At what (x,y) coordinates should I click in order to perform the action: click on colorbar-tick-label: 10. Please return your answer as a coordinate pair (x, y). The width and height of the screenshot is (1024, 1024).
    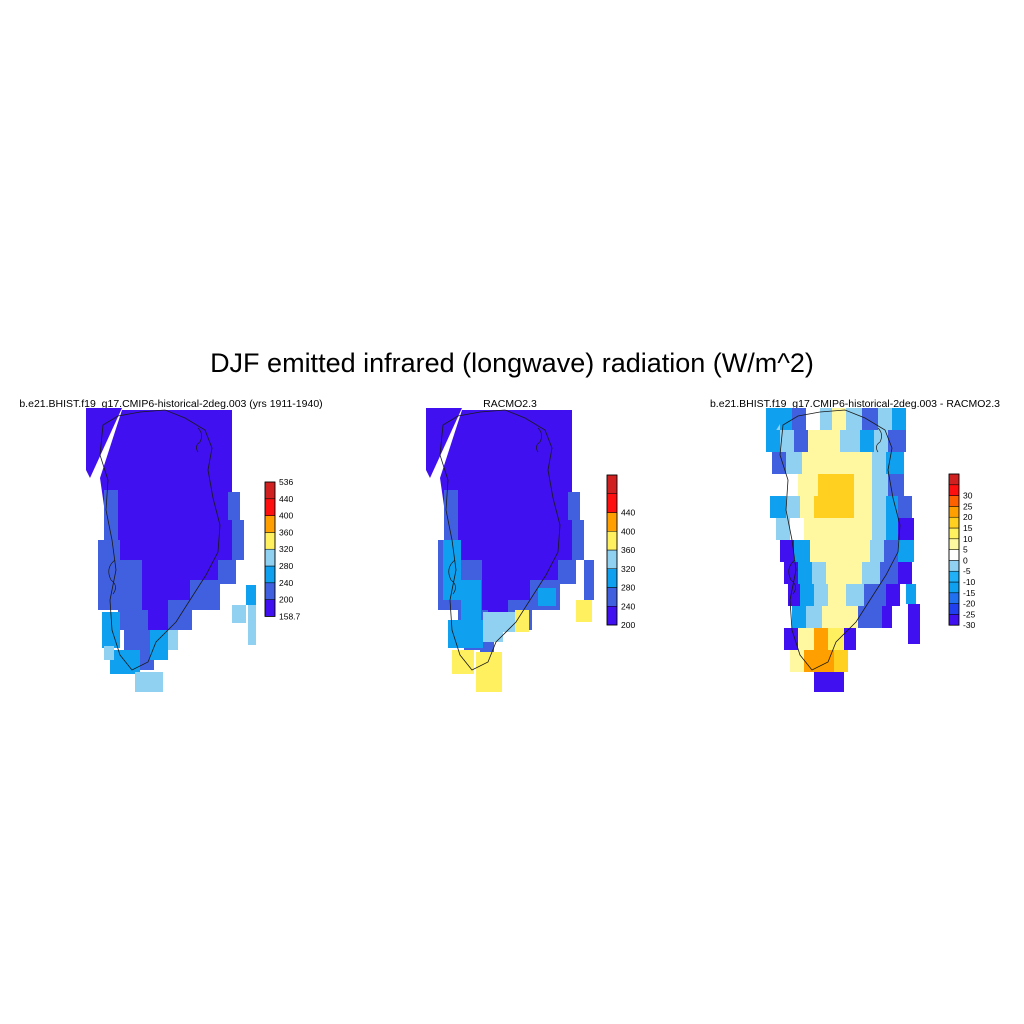
    Looking at the image, I should click on (968, 539).